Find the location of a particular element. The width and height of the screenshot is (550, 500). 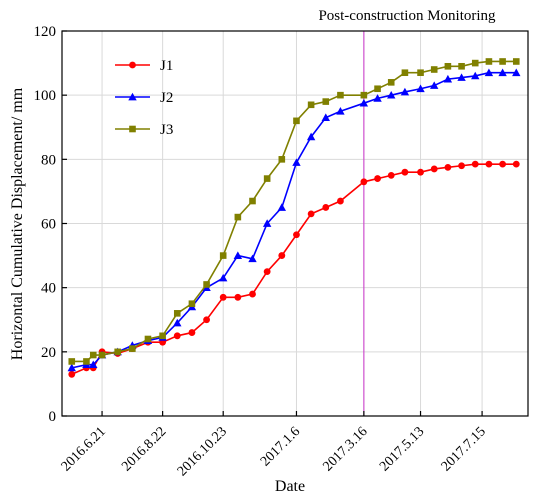

x-tick-label: 2016.10.23 is located at coordinates (202, 451).